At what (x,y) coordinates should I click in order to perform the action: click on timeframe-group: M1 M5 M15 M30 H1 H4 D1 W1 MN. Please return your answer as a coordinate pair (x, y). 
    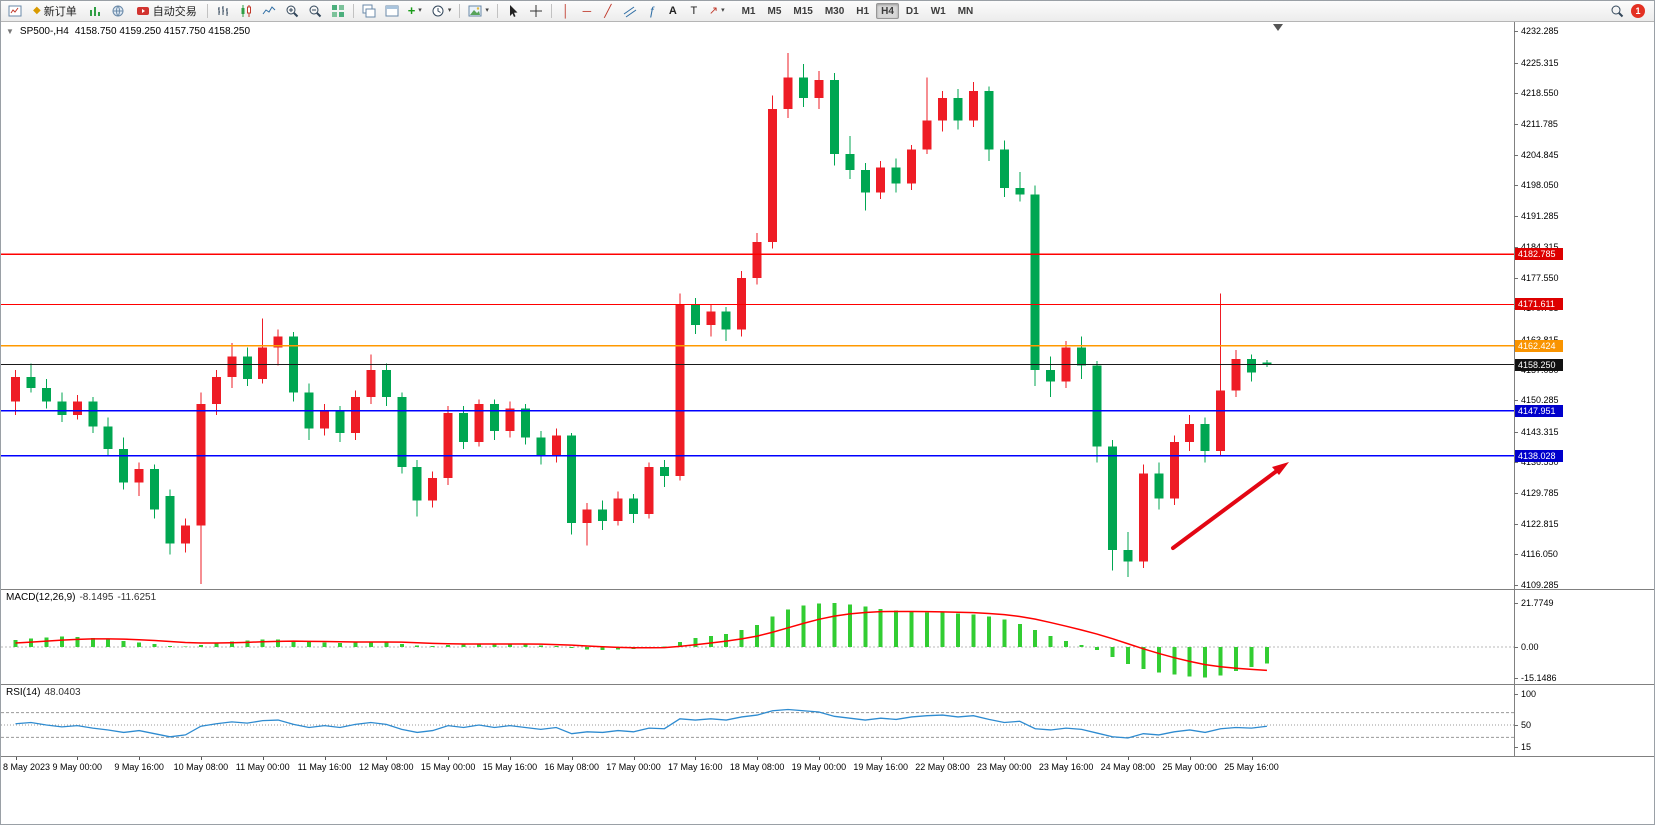
    Looking at the image, I should click on (858, 11).